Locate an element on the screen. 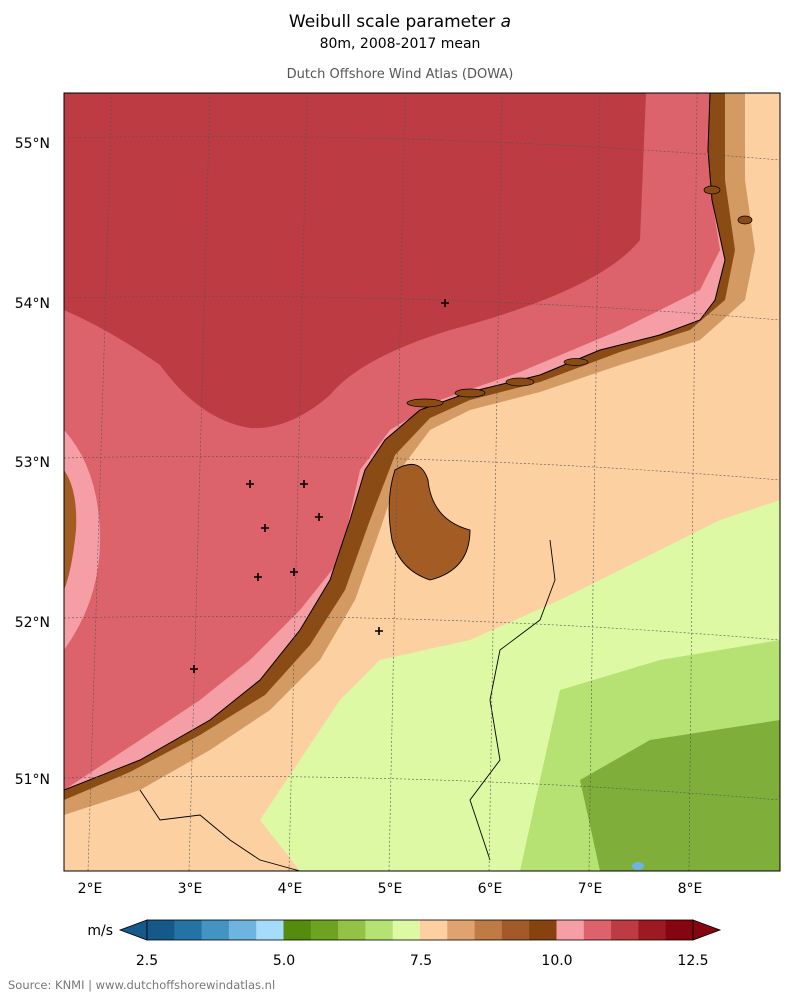 The height and width of the screenshot is (1000, 800). low-wind-spot is located at coordinates (638, 866).